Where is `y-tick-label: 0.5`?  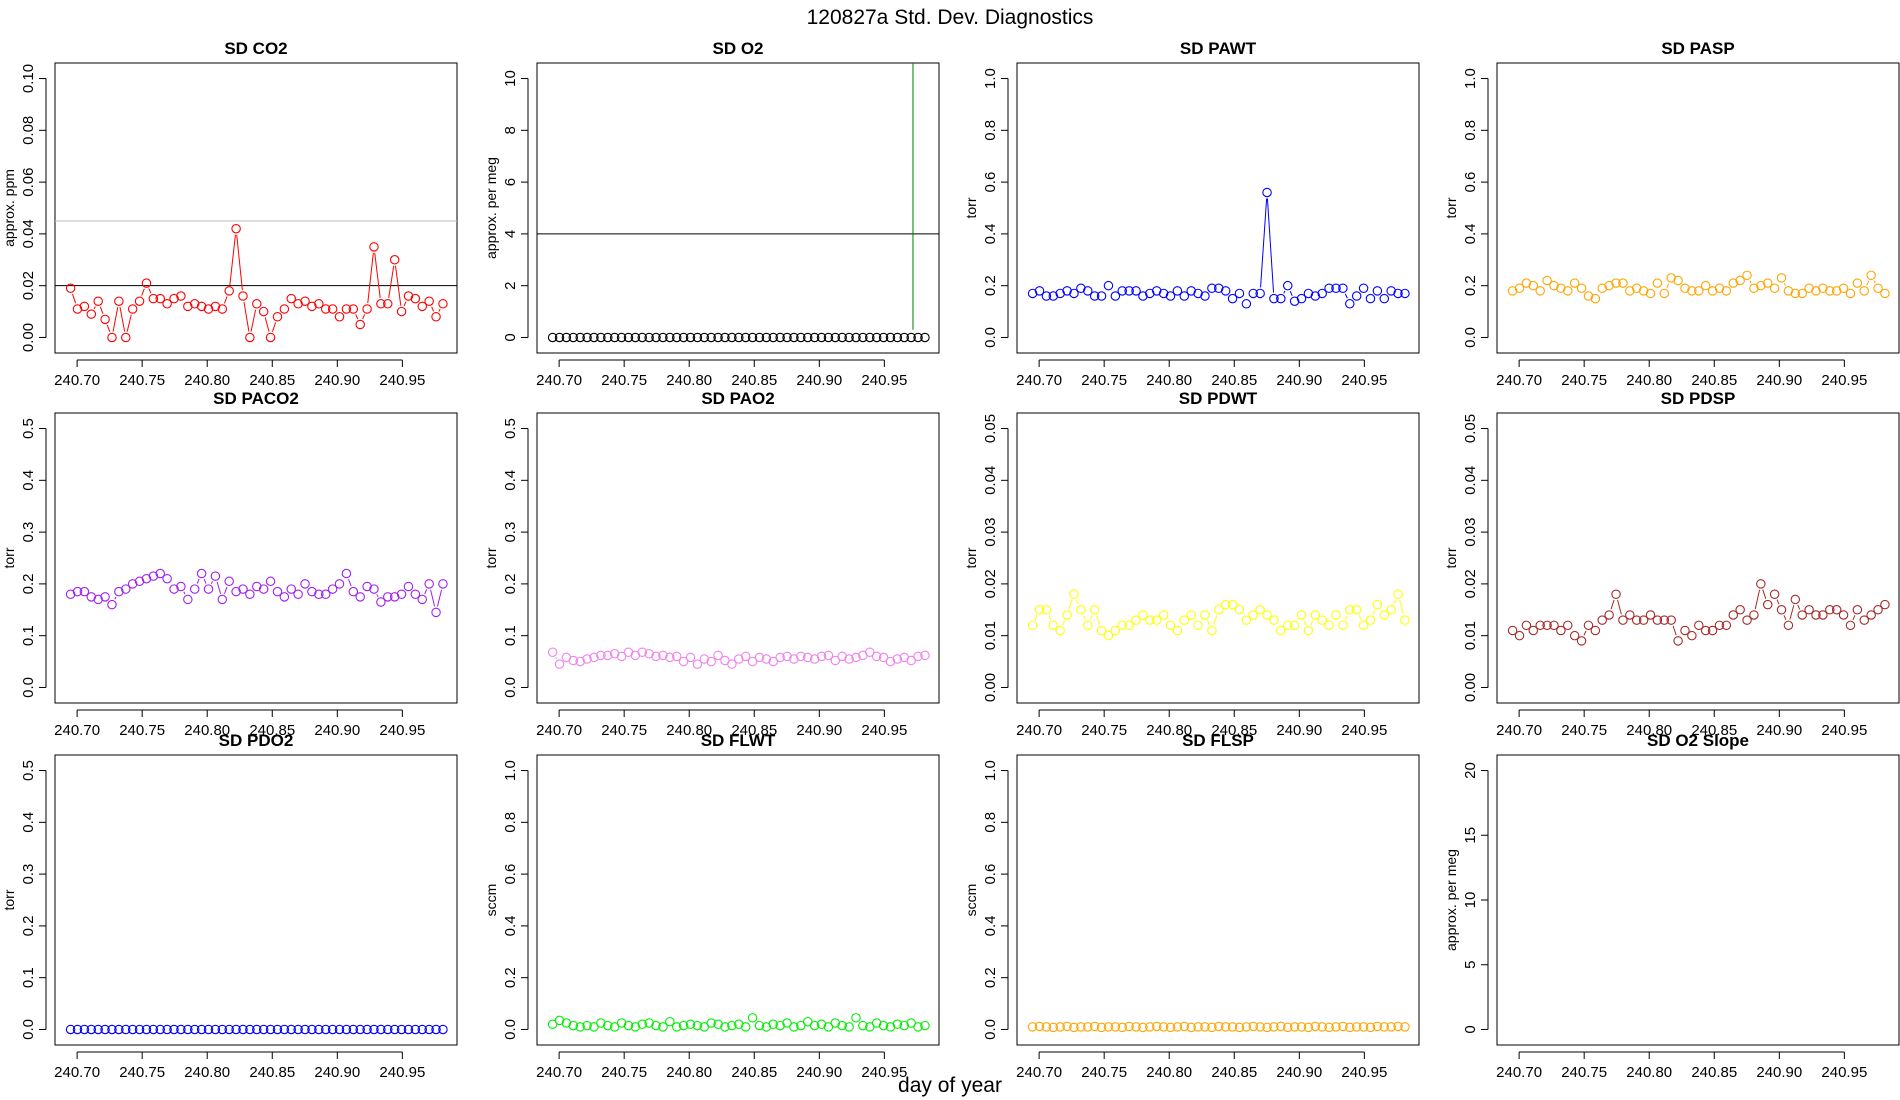
y-tick-label: 0.5 is located at coordinates (28, 428).